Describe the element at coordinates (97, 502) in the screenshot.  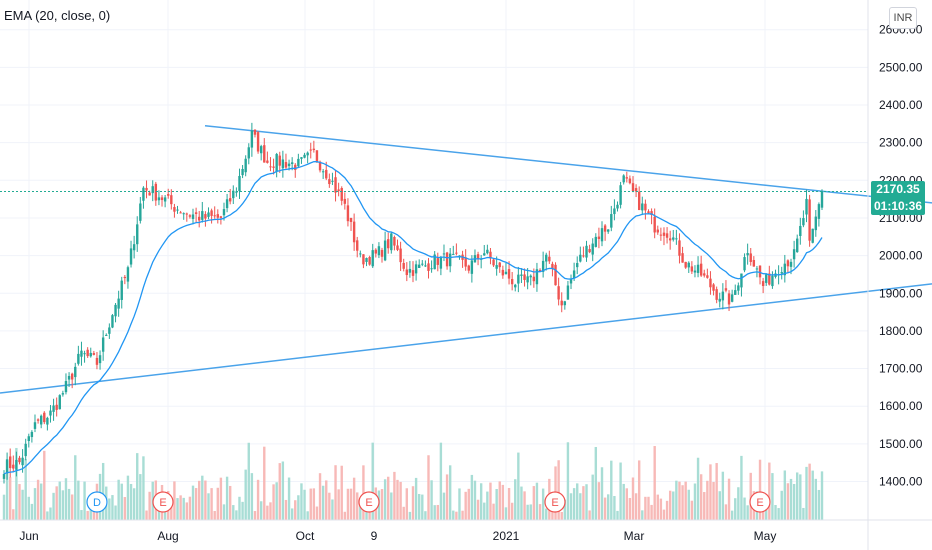
I see `event-marker-d: D` at that location.